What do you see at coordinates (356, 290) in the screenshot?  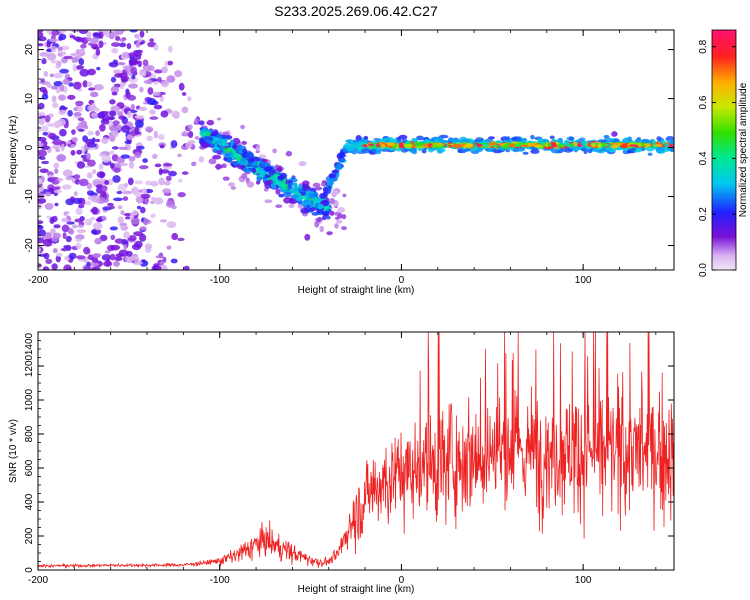 I see `spectrogram-x-label: Height of straight line (km)` at bounding box center [356, 290].